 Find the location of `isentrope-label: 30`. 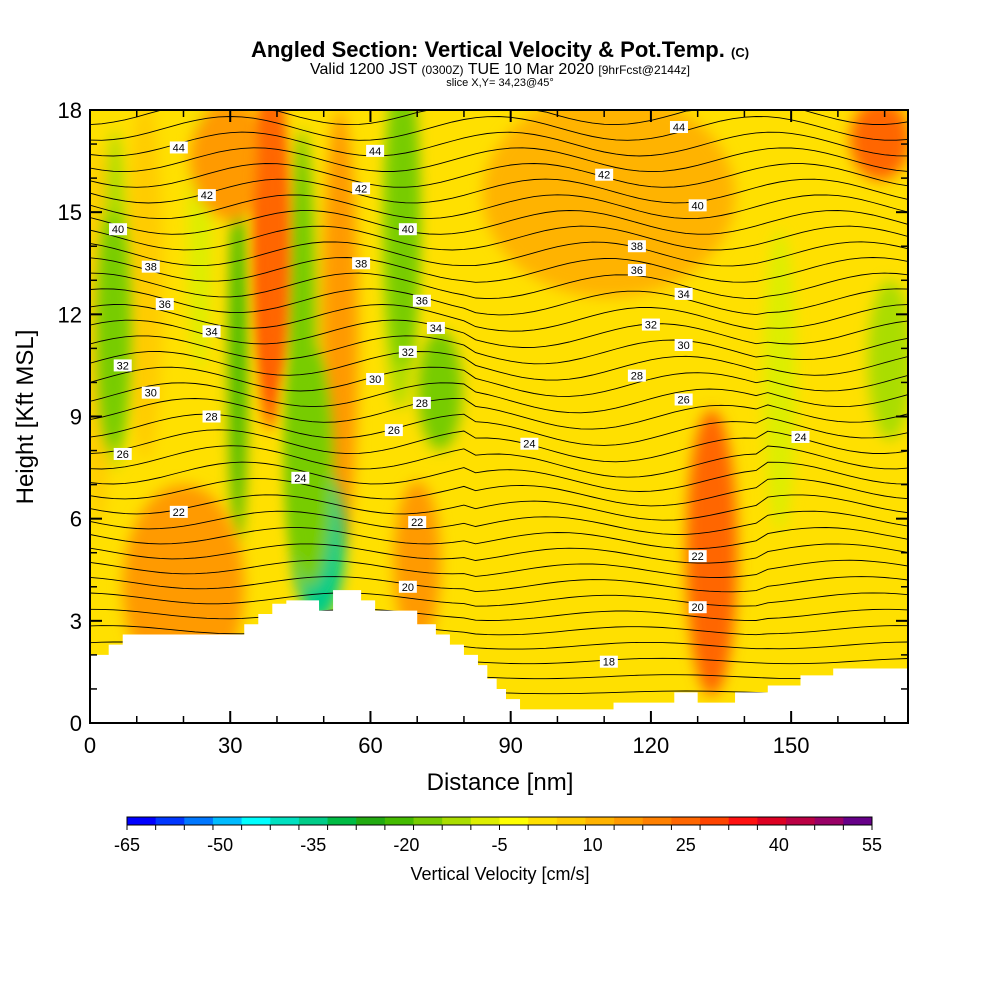

isentrope-label: 30 is located at coordinates (683, 345).